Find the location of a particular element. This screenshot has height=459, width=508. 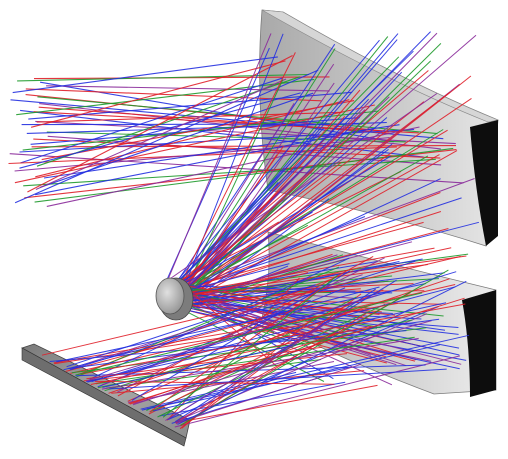

detector-plate is located at coordinates (106, 395).